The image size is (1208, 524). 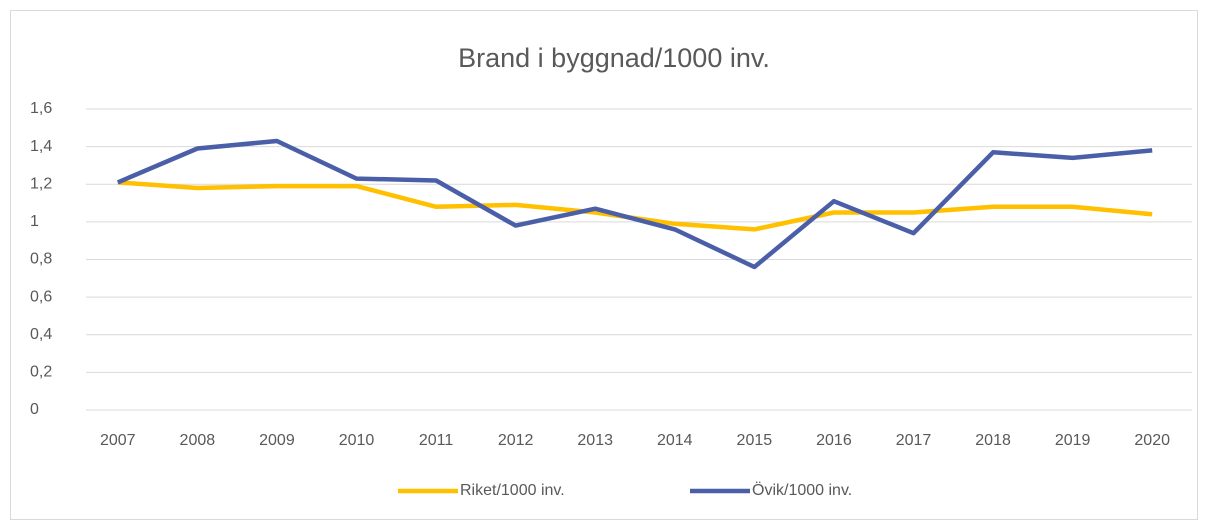 I want to click on y-tick-label: 0,4, so click(x=41, y=334).